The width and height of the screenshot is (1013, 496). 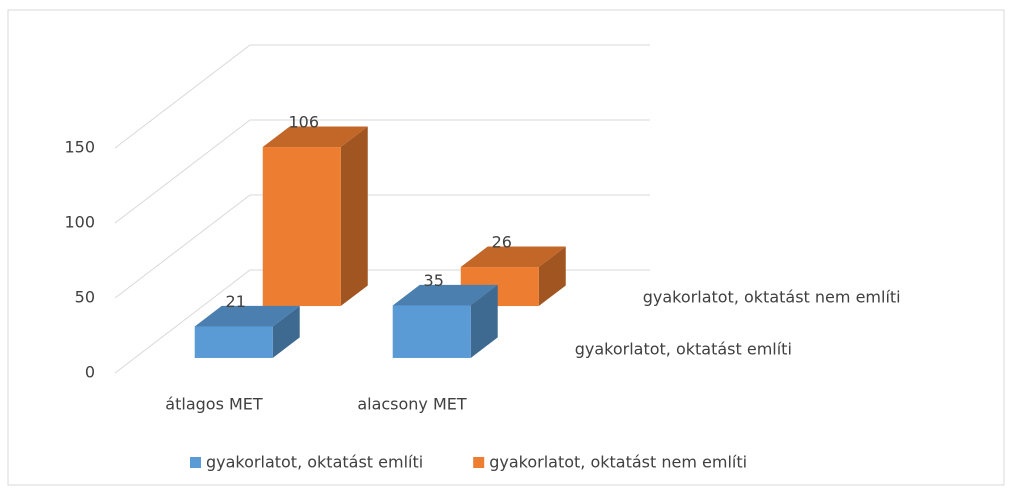 I want to click on depth-axis-label: gyakorlatot, oktatást említi, so click(x=683, y=348).